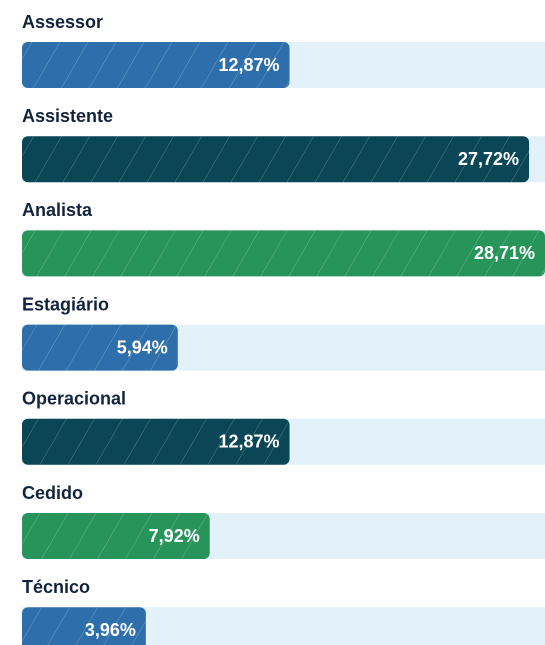  Describe the element at coordinates (62, 22) in the screenshot. I see `category-label: Assessor` at that location.